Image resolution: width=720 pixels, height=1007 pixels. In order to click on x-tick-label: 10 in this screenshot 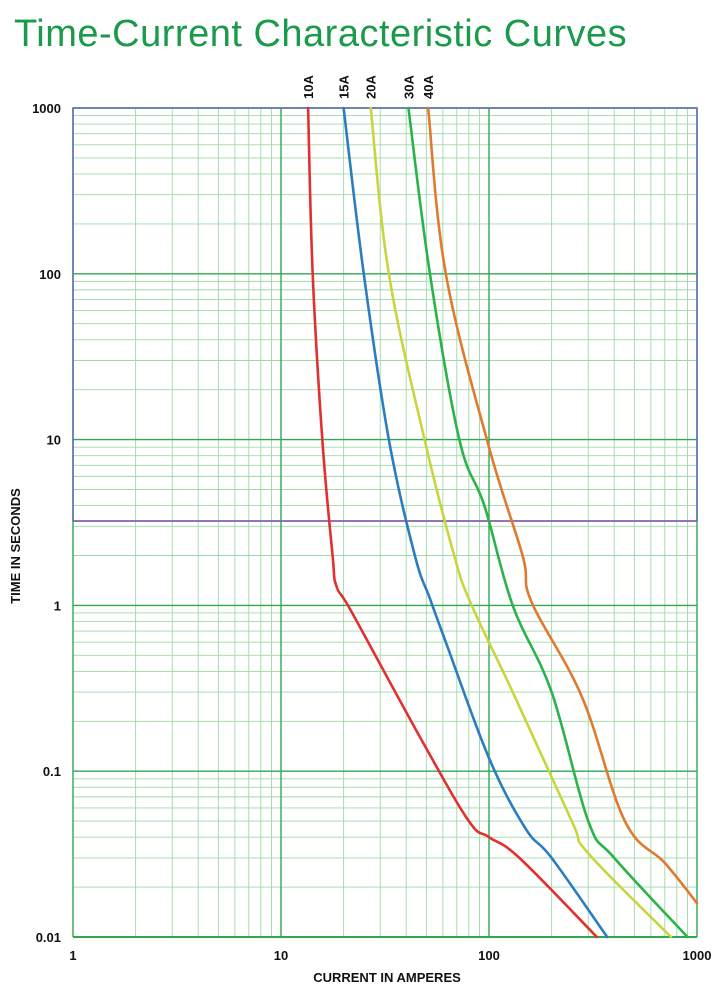, I will do `click(281, 955)`.